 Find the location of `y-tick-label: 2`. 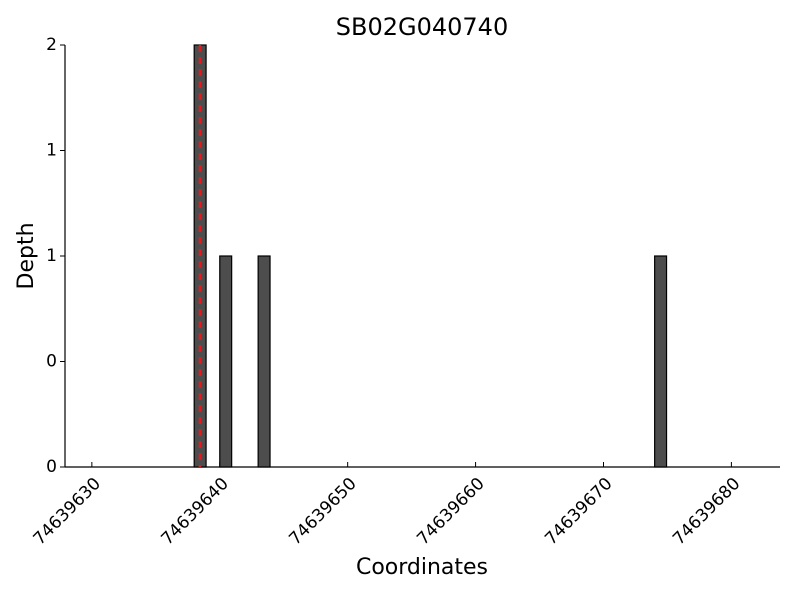

y-tick-label: 2 is located at coordinates (51, 45).